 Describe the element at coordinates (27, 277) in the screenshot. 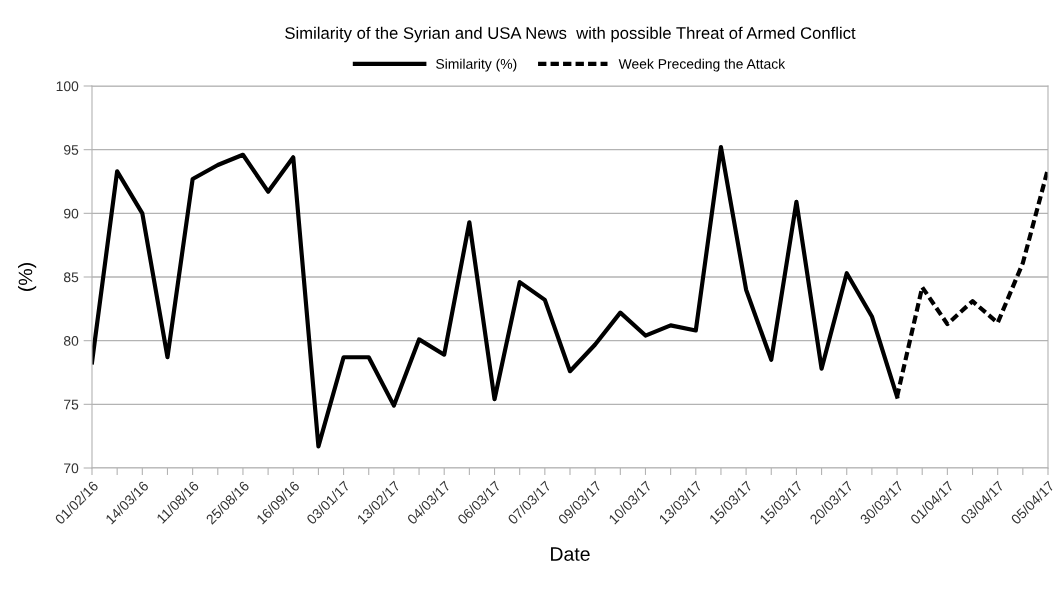

I see `y-axis-title: (%)` at that location.